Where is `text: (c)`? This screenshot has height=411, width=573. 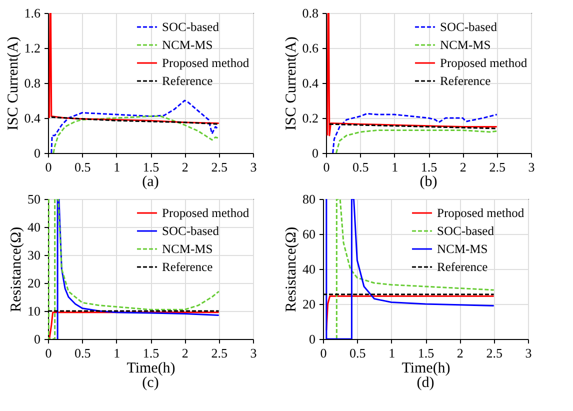
text: (c) is located at coordinates (150, 383).